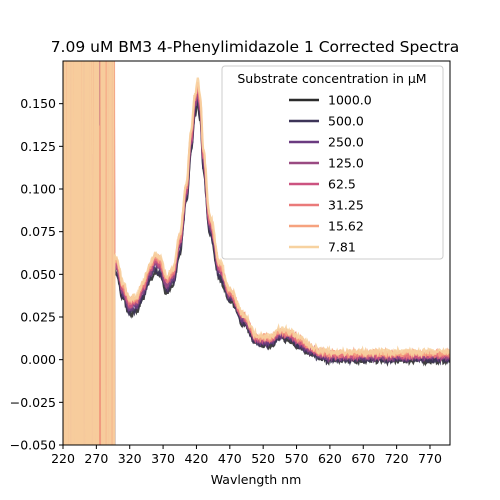  Describe the element at coordinates (33, 445) in the screenshot. I see `y-tick-label: −0.050` at that location.